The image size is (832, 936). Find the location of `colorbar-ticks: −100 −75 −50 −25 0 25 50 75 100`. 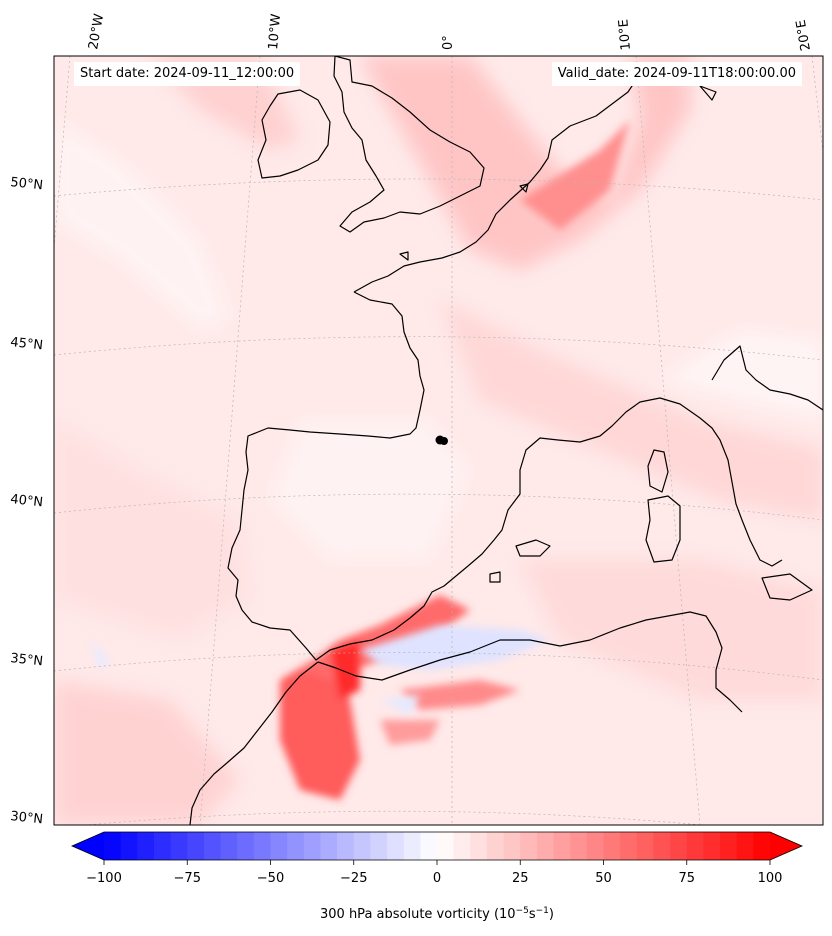

colorbar-ticks: −100 −75 −50 −25 0 25 50 75 100 is located at coordinates (434, 873).